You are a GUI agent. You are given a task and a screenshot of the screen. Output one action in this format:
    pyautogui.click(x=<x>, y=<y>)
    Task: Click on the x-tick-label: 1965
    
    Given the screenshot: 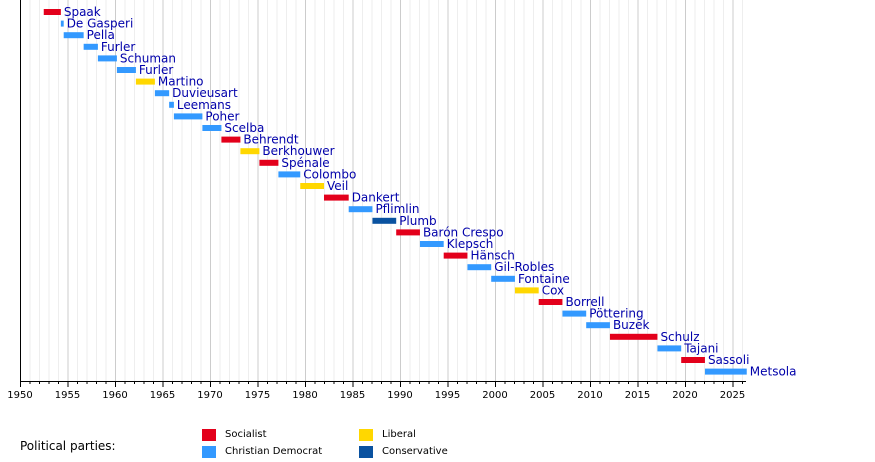 What is the action you would take?
    pyautogui.click(x=162, y=395)
    